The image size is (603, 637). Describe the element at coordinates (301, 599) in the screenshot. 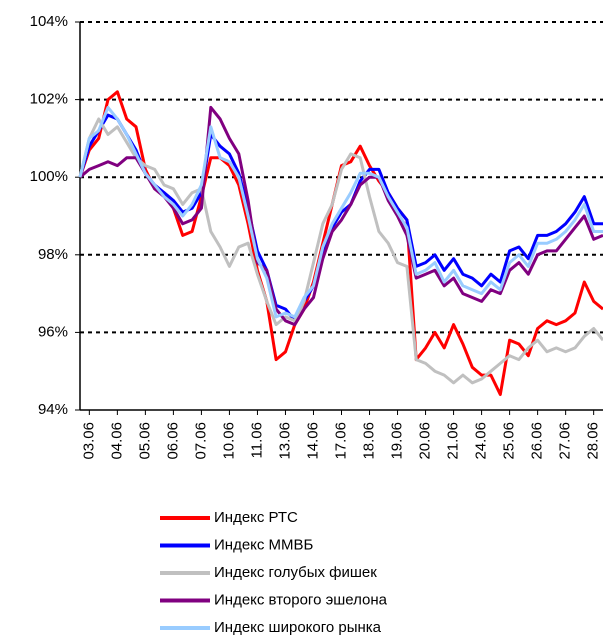

I see `legend-label: Индекс второго эшелона` at that location.